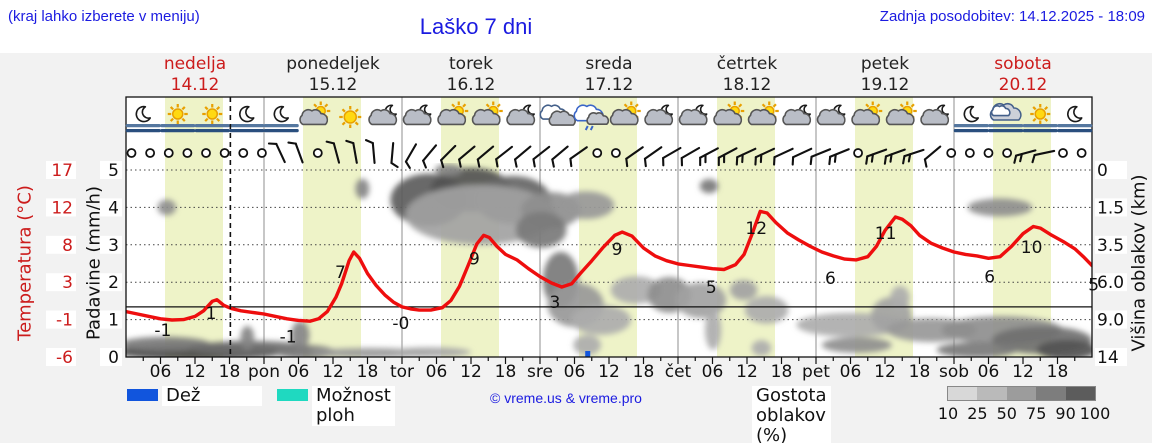 This screenshot has width=1152, height=443. Describe the element at coordinates (1012, 16) in the screenshot. I see `last-update-text: Zadnja posodobitev: 14.12.2025 - 18:09` at that location.